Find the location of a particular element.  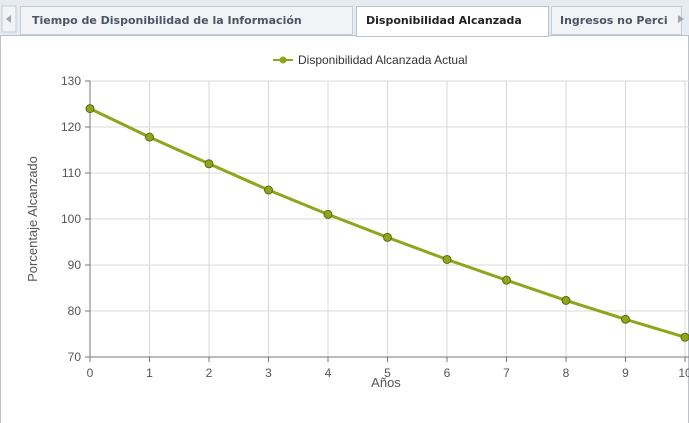

y-tick-label: 120 is located at coordinates (71, 127).